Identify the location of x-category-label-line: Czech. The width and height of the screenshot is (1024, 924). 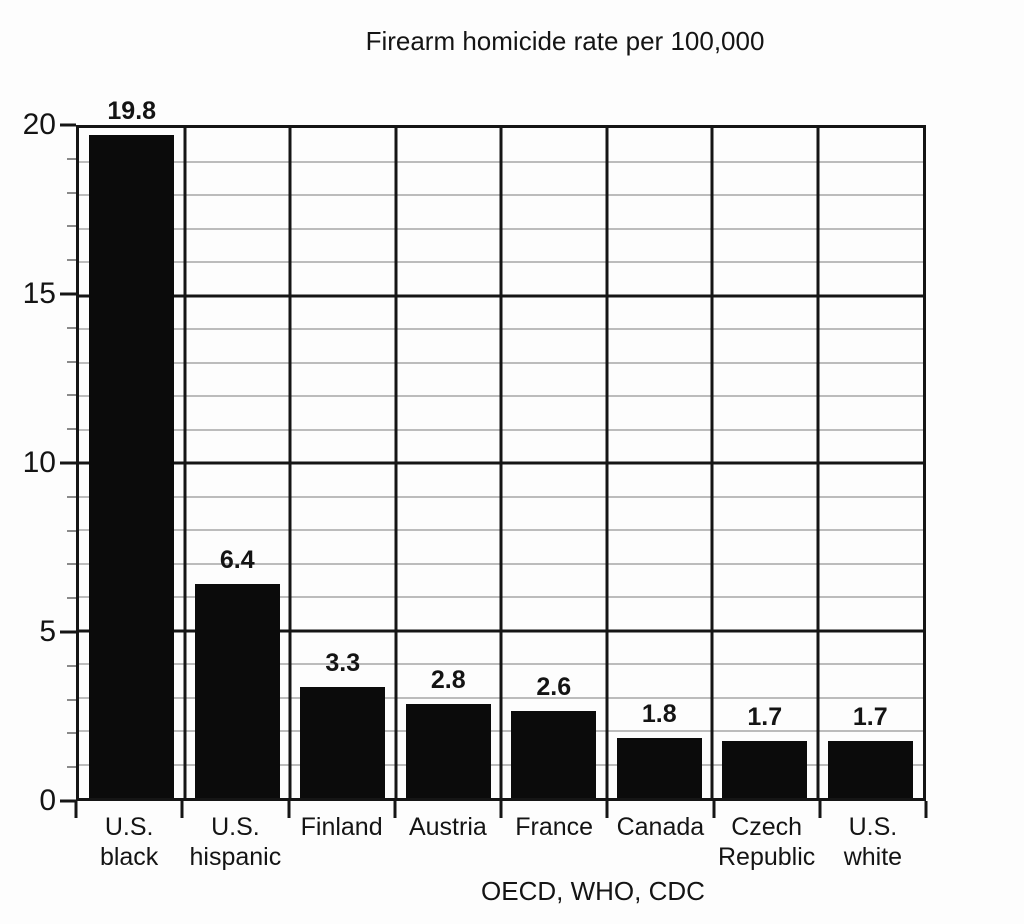
(767, 827).